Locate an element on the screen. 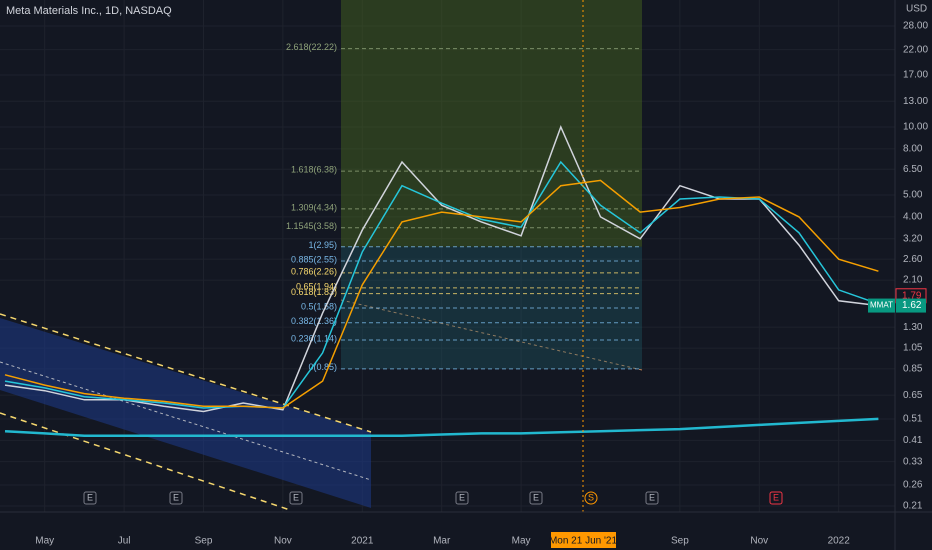  y-tick-label: 10.00 is located at coordinates (915, 127).